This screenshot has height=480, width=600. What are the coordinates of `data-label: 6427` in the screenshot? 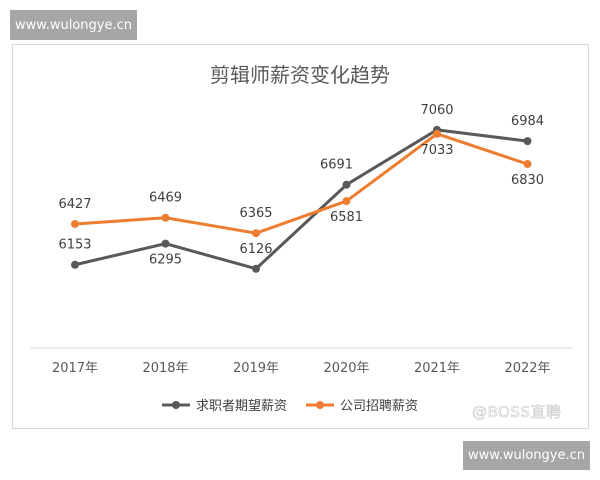 It's located at (74, 204).